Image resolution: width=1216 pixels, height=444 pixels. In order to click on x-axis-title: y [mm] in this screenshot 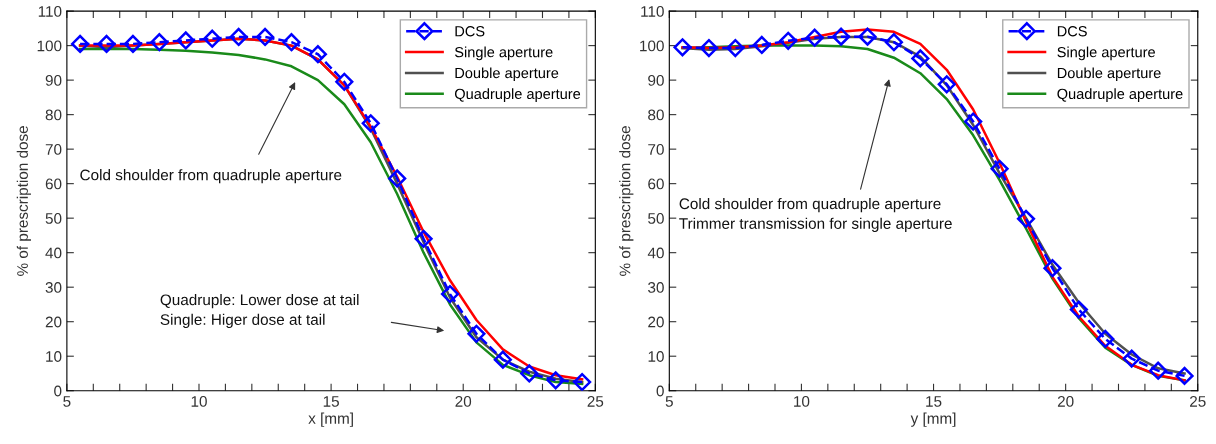, I will do `click(933, 419)`.